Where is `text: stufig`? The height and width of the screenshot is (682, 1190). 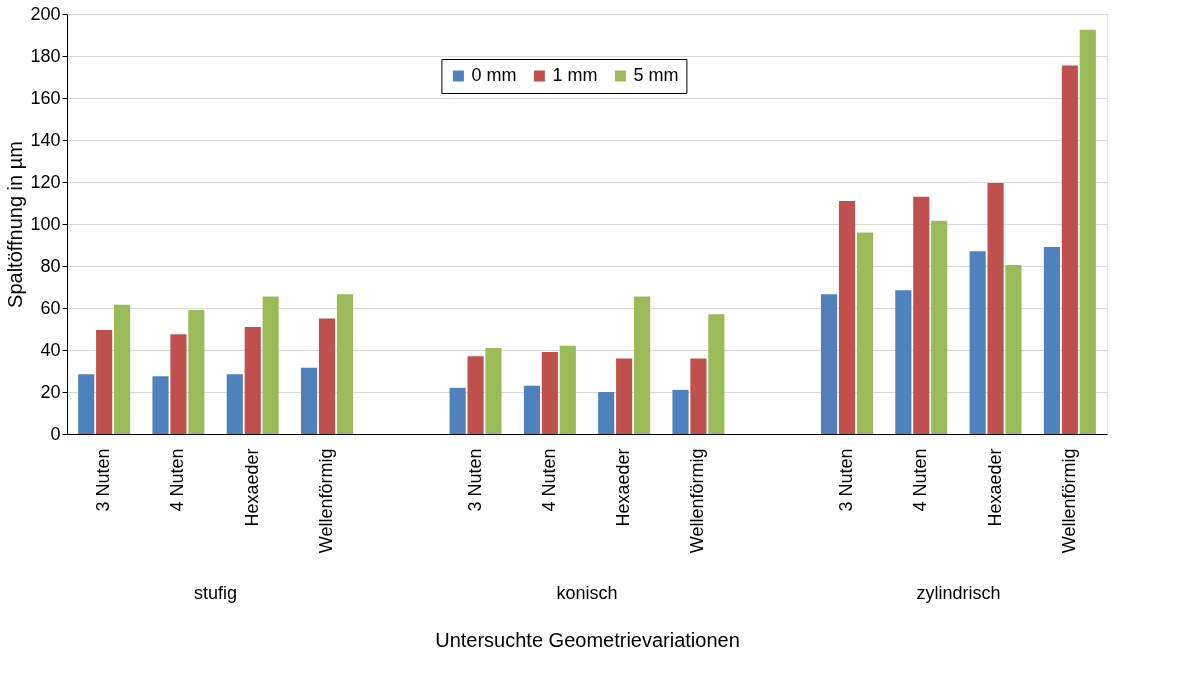
text: stufig is located at coordinates (216, 593).